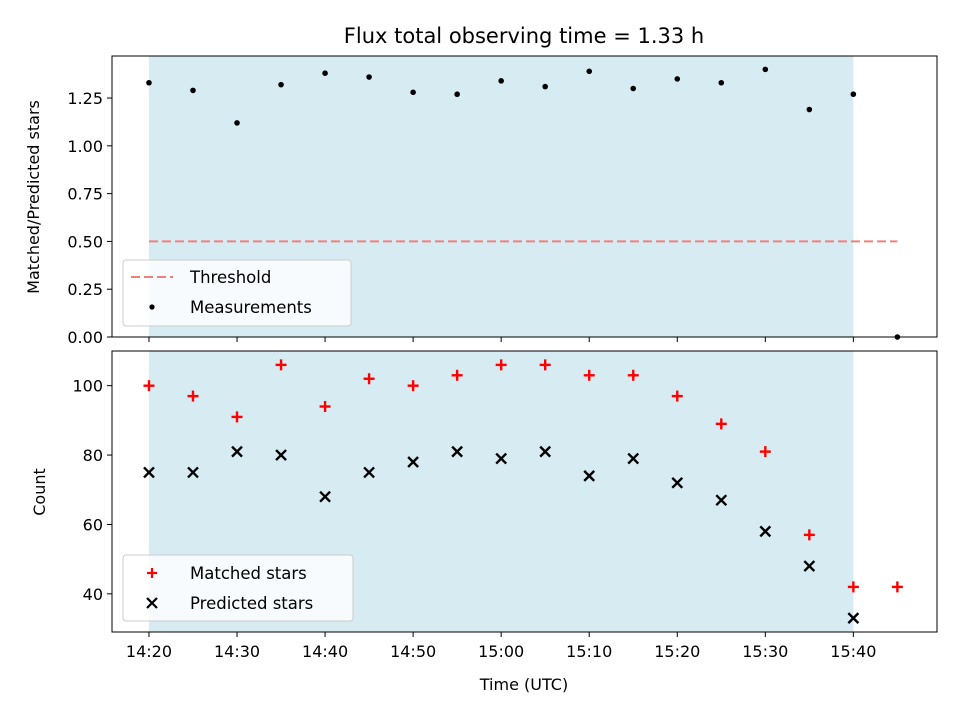 This screenshot has height=720, width=960. I want to click on y-tick-label: 40, so click(93, 594).